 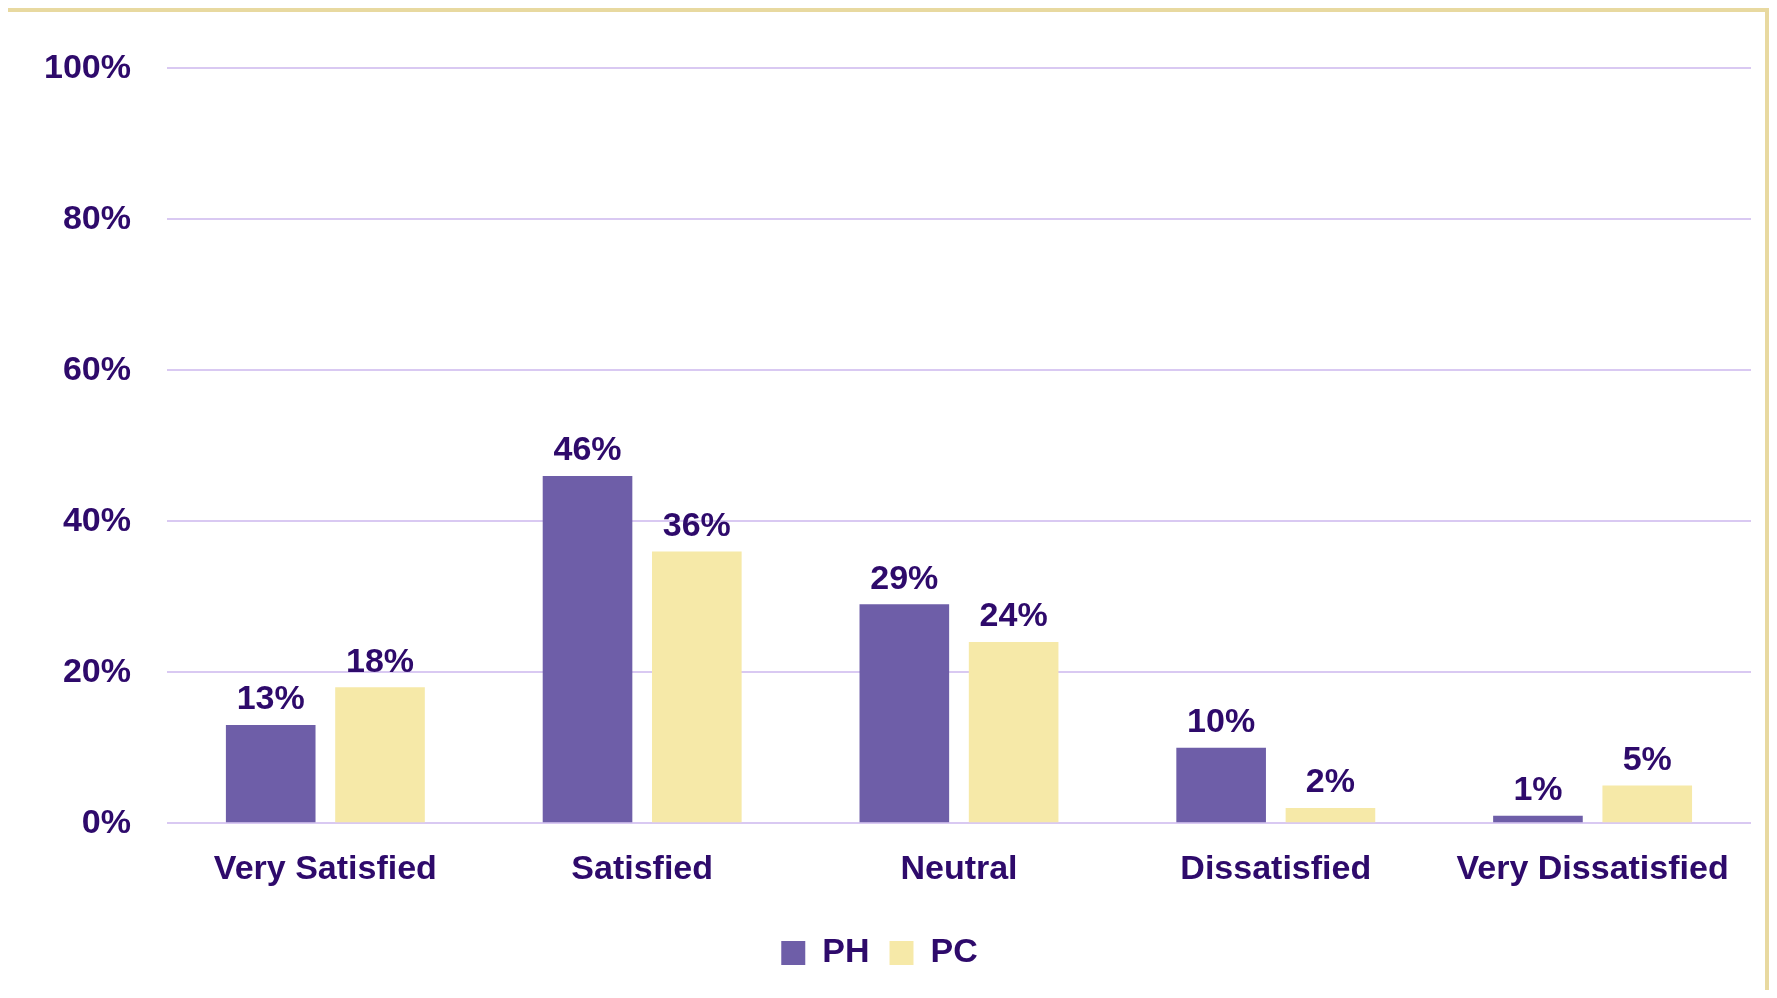 I want to click on data-label: 1%, so click(x=1538, y=788).